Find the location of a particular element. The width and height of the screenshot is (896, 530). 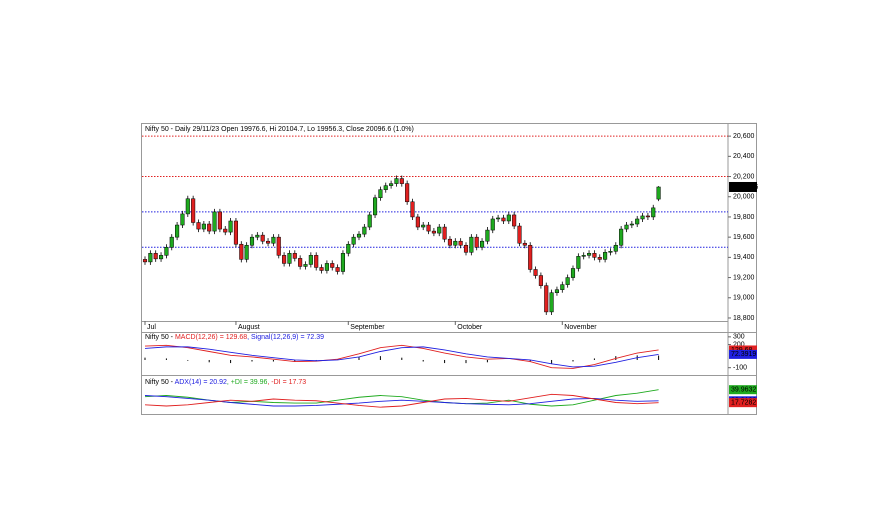

x-tick-label: August is located at coordinates (249, 327).